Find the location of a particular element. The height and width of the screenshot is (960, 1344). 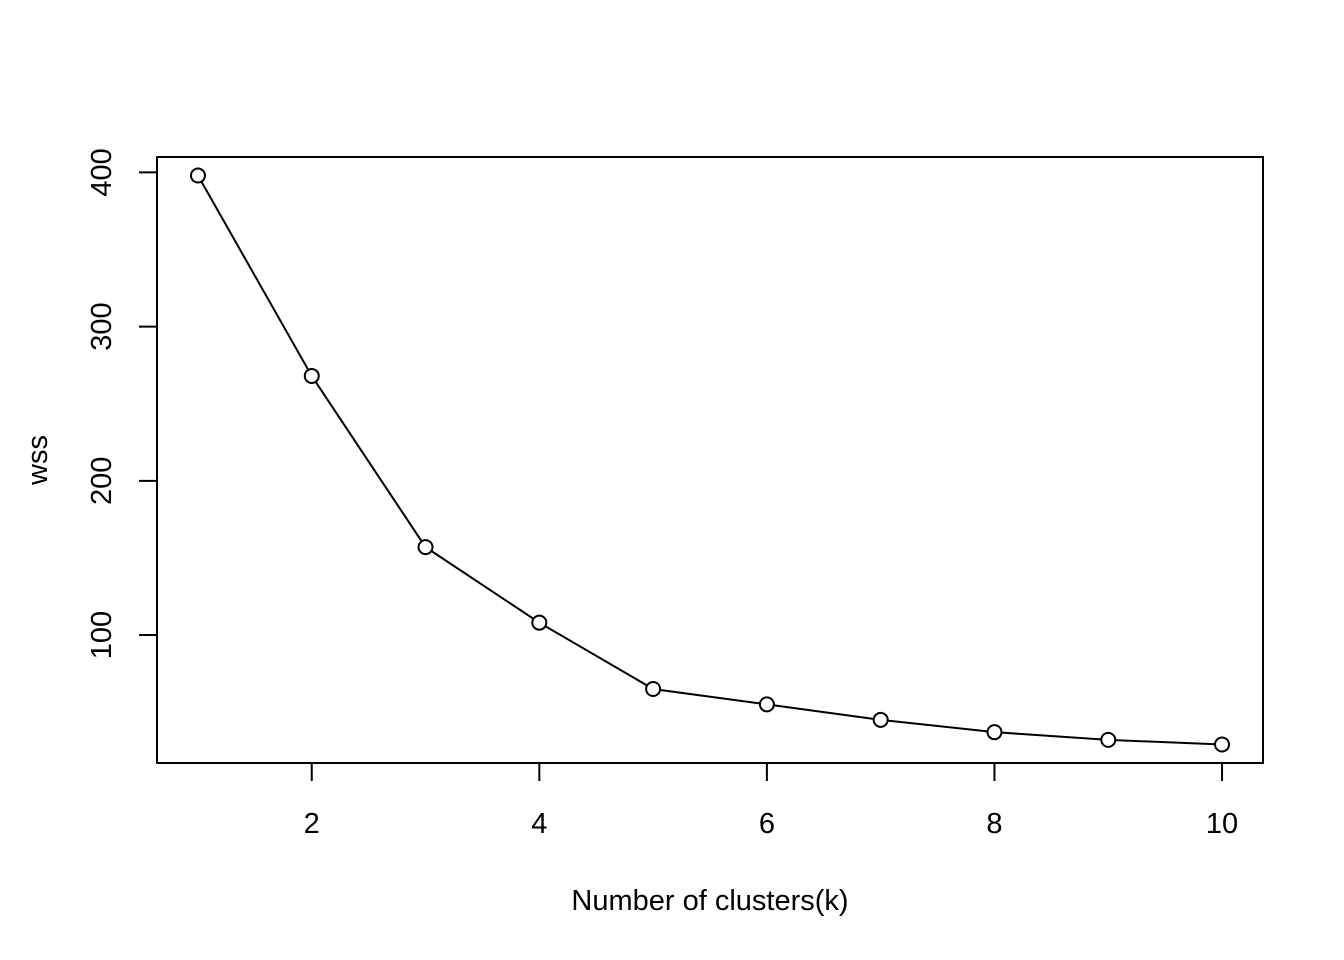

x-tick-label: 2 is located at coordinates (312, 824).